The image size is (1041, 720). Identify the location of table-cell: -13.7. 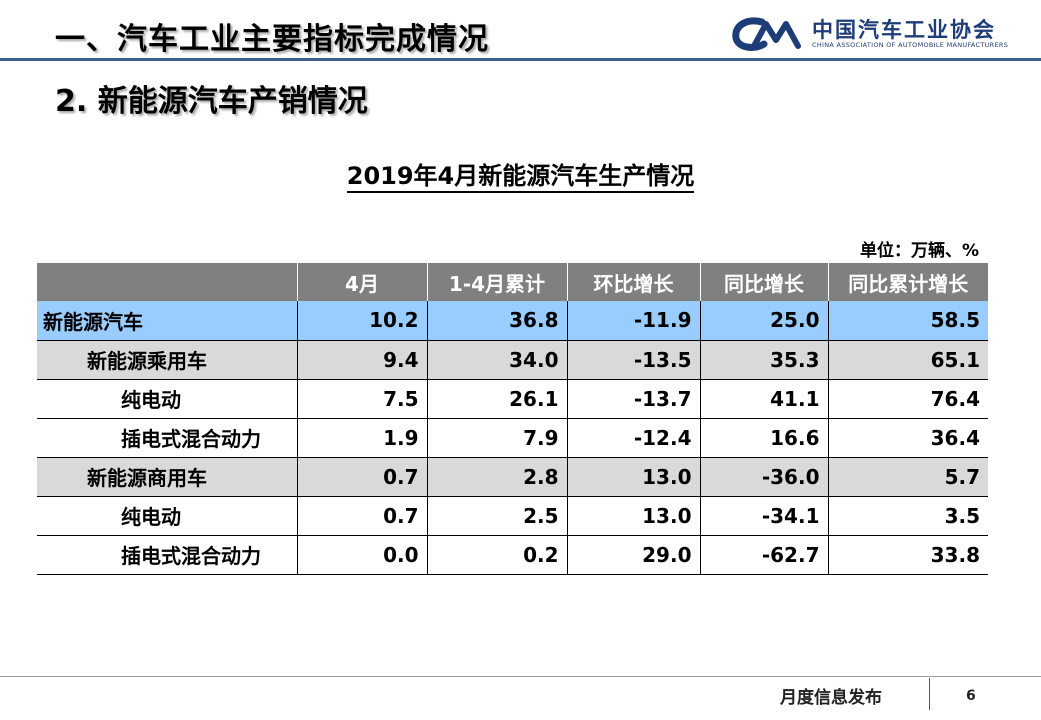
(634, 399).